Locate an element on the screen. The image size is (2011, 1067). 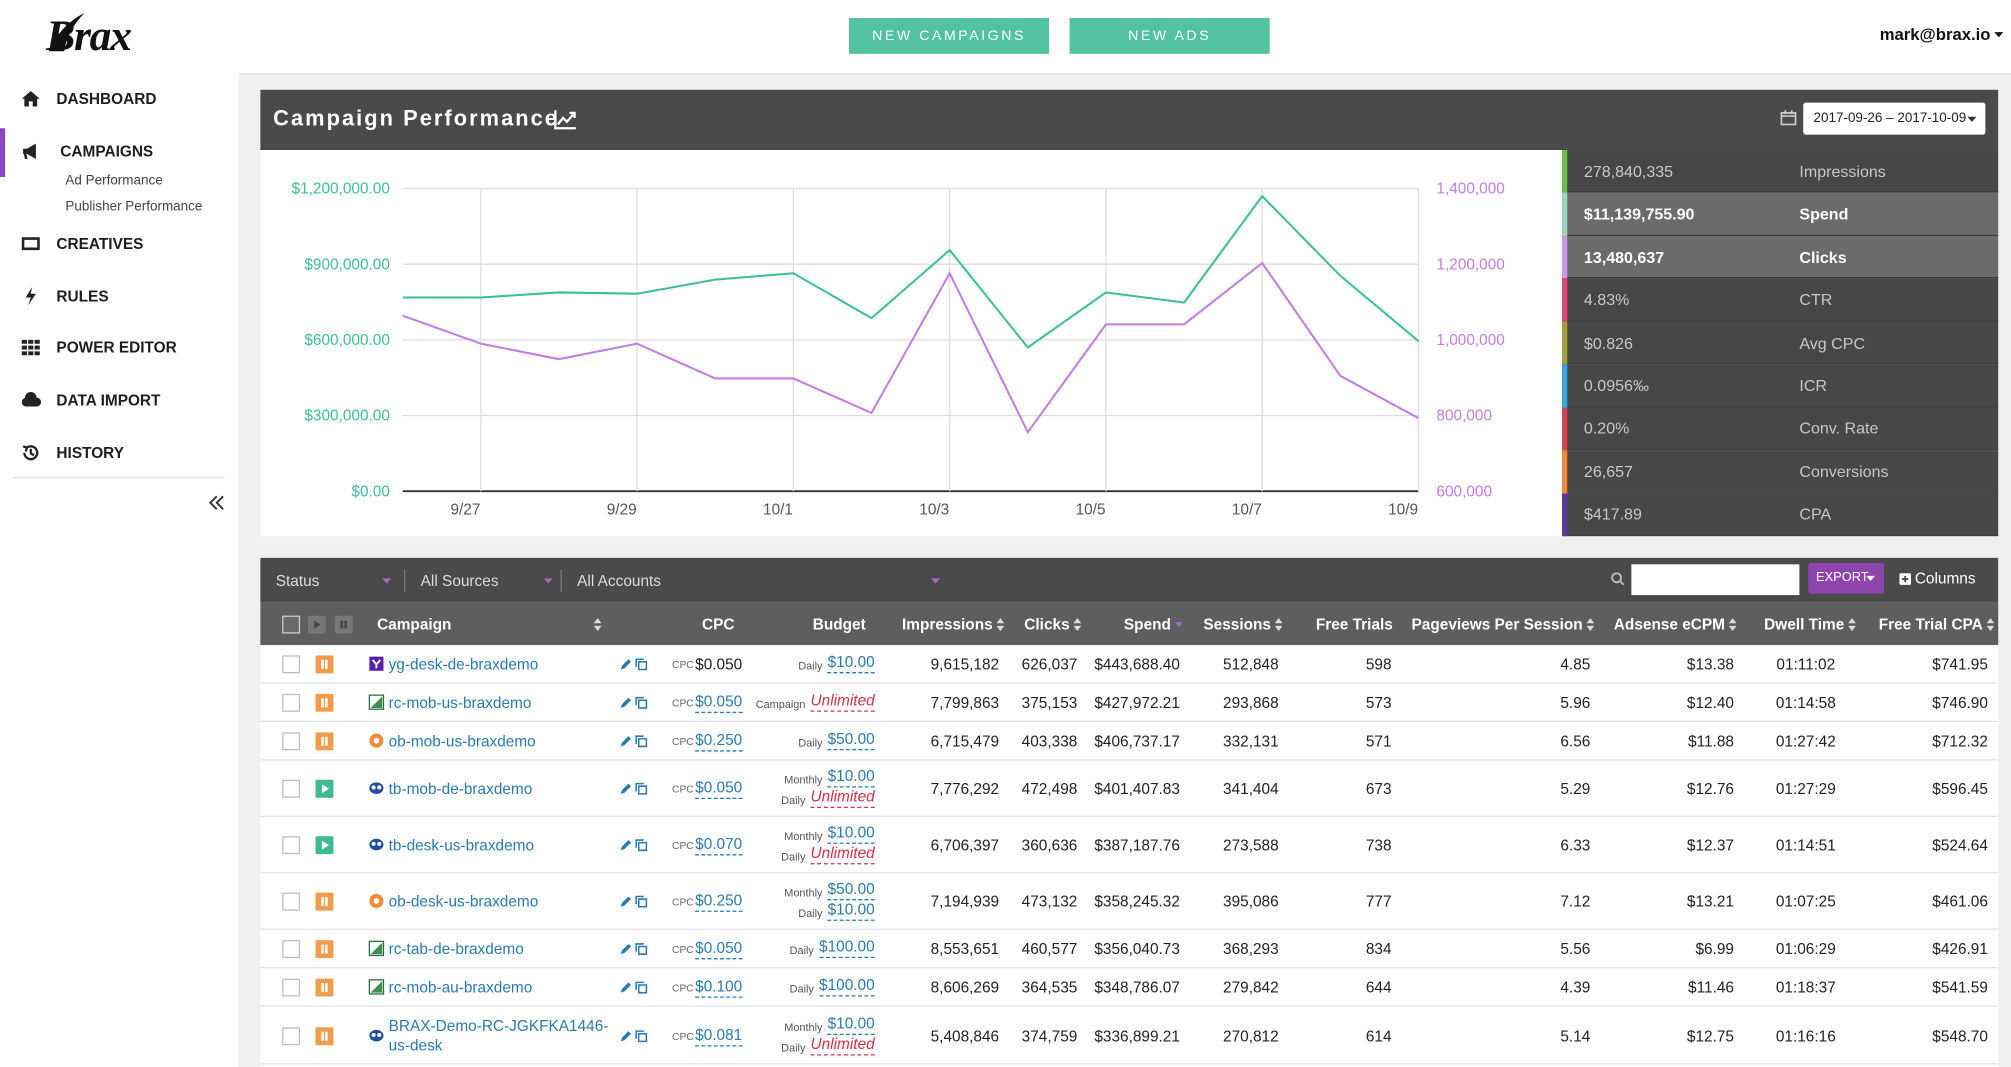
nav-item: DATA IMPORT is located at coordinates (108, 400).